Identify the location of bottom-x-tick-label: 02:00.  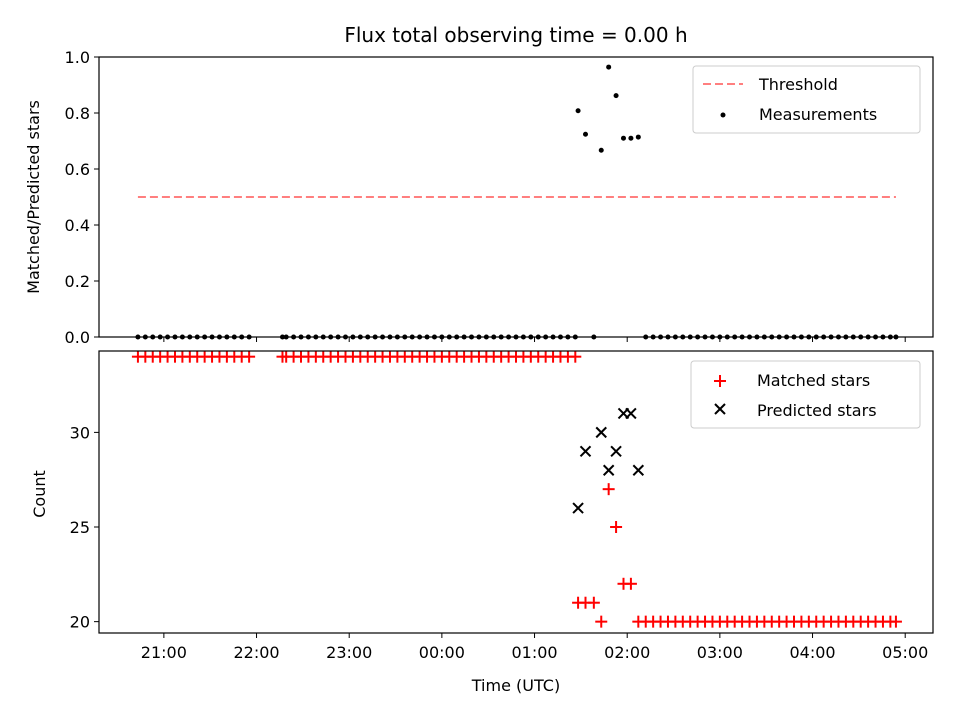
(627, 652).